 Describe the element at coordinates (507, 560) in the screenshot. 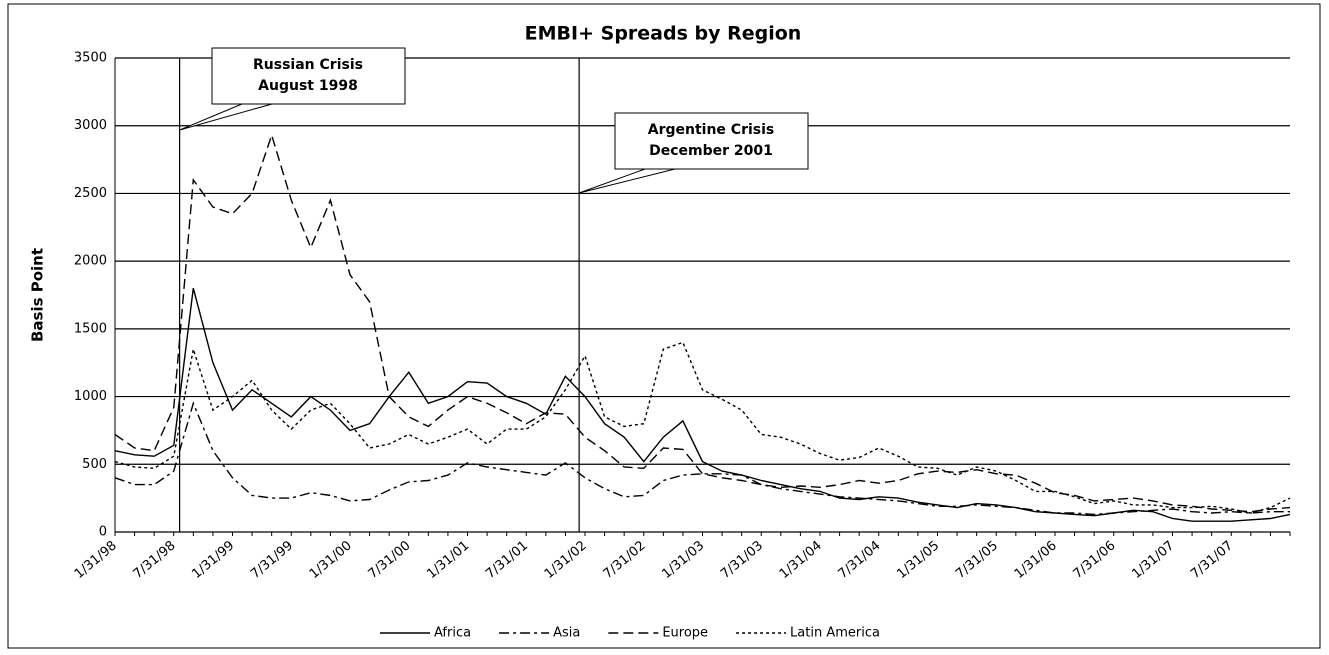

I see `x-tick-label: 7/31/01` at that location.